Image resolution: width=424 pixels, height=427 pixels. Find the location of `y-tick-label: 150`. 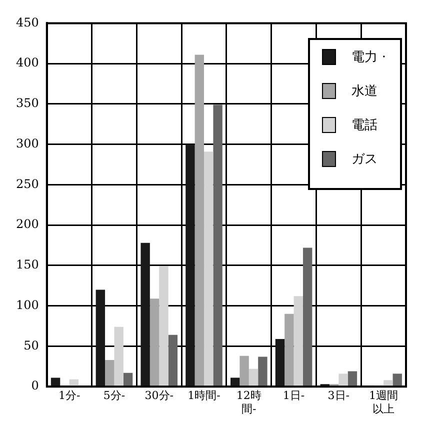

y-tick-label: 150 is located at coordinates (27, 265).